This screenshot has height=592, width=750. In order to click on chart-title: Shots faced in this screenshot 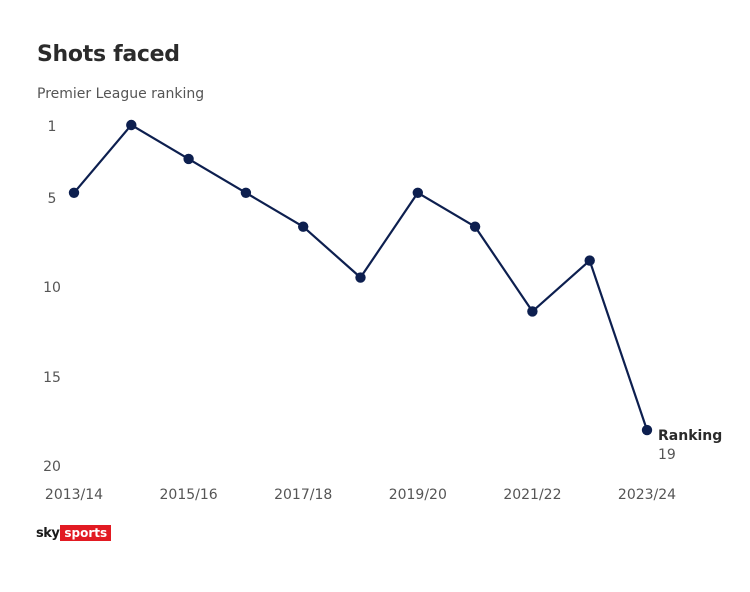, I will do `click(108, 54)`.